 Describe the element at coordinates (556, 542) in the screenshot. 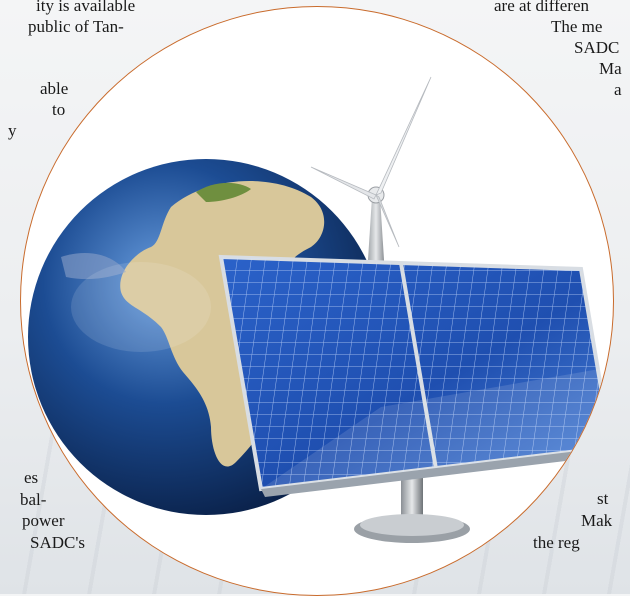

I see `right-text-line-8: the reg` at that location.